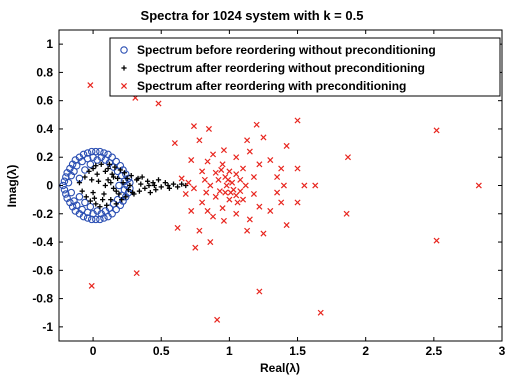  Describe the element at coordinates (42, 299) in the screenshot. I see `y-tick-label: -0.8` at that location.